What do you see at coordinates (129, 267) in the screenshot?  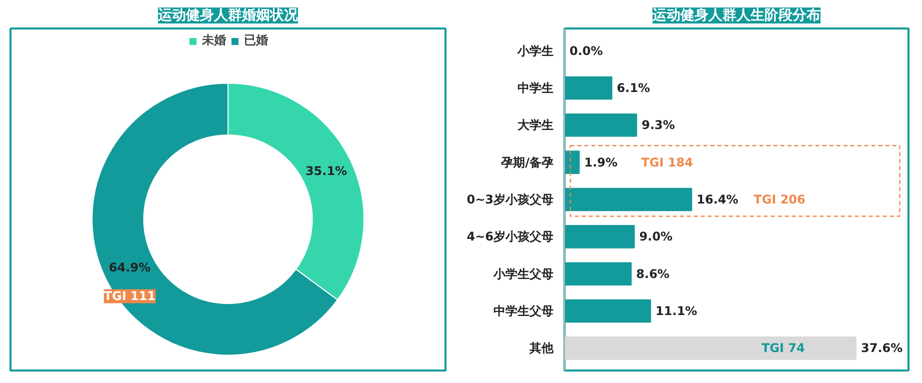 I see `data-label: 64.9%` at bounding box center [129, 267].